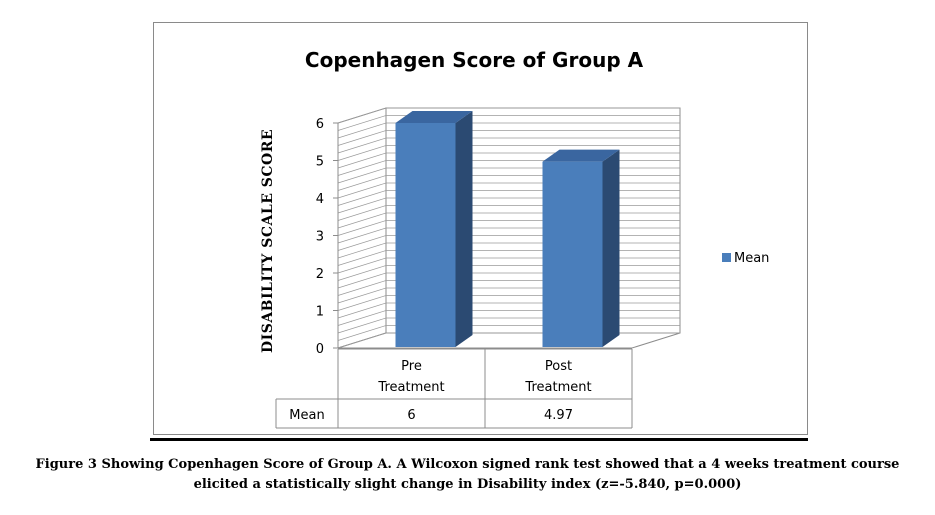 Image resolution: width=935 pixels, height=515 pixels. I want to click on y-tick-label: 3, so click(320, 237).